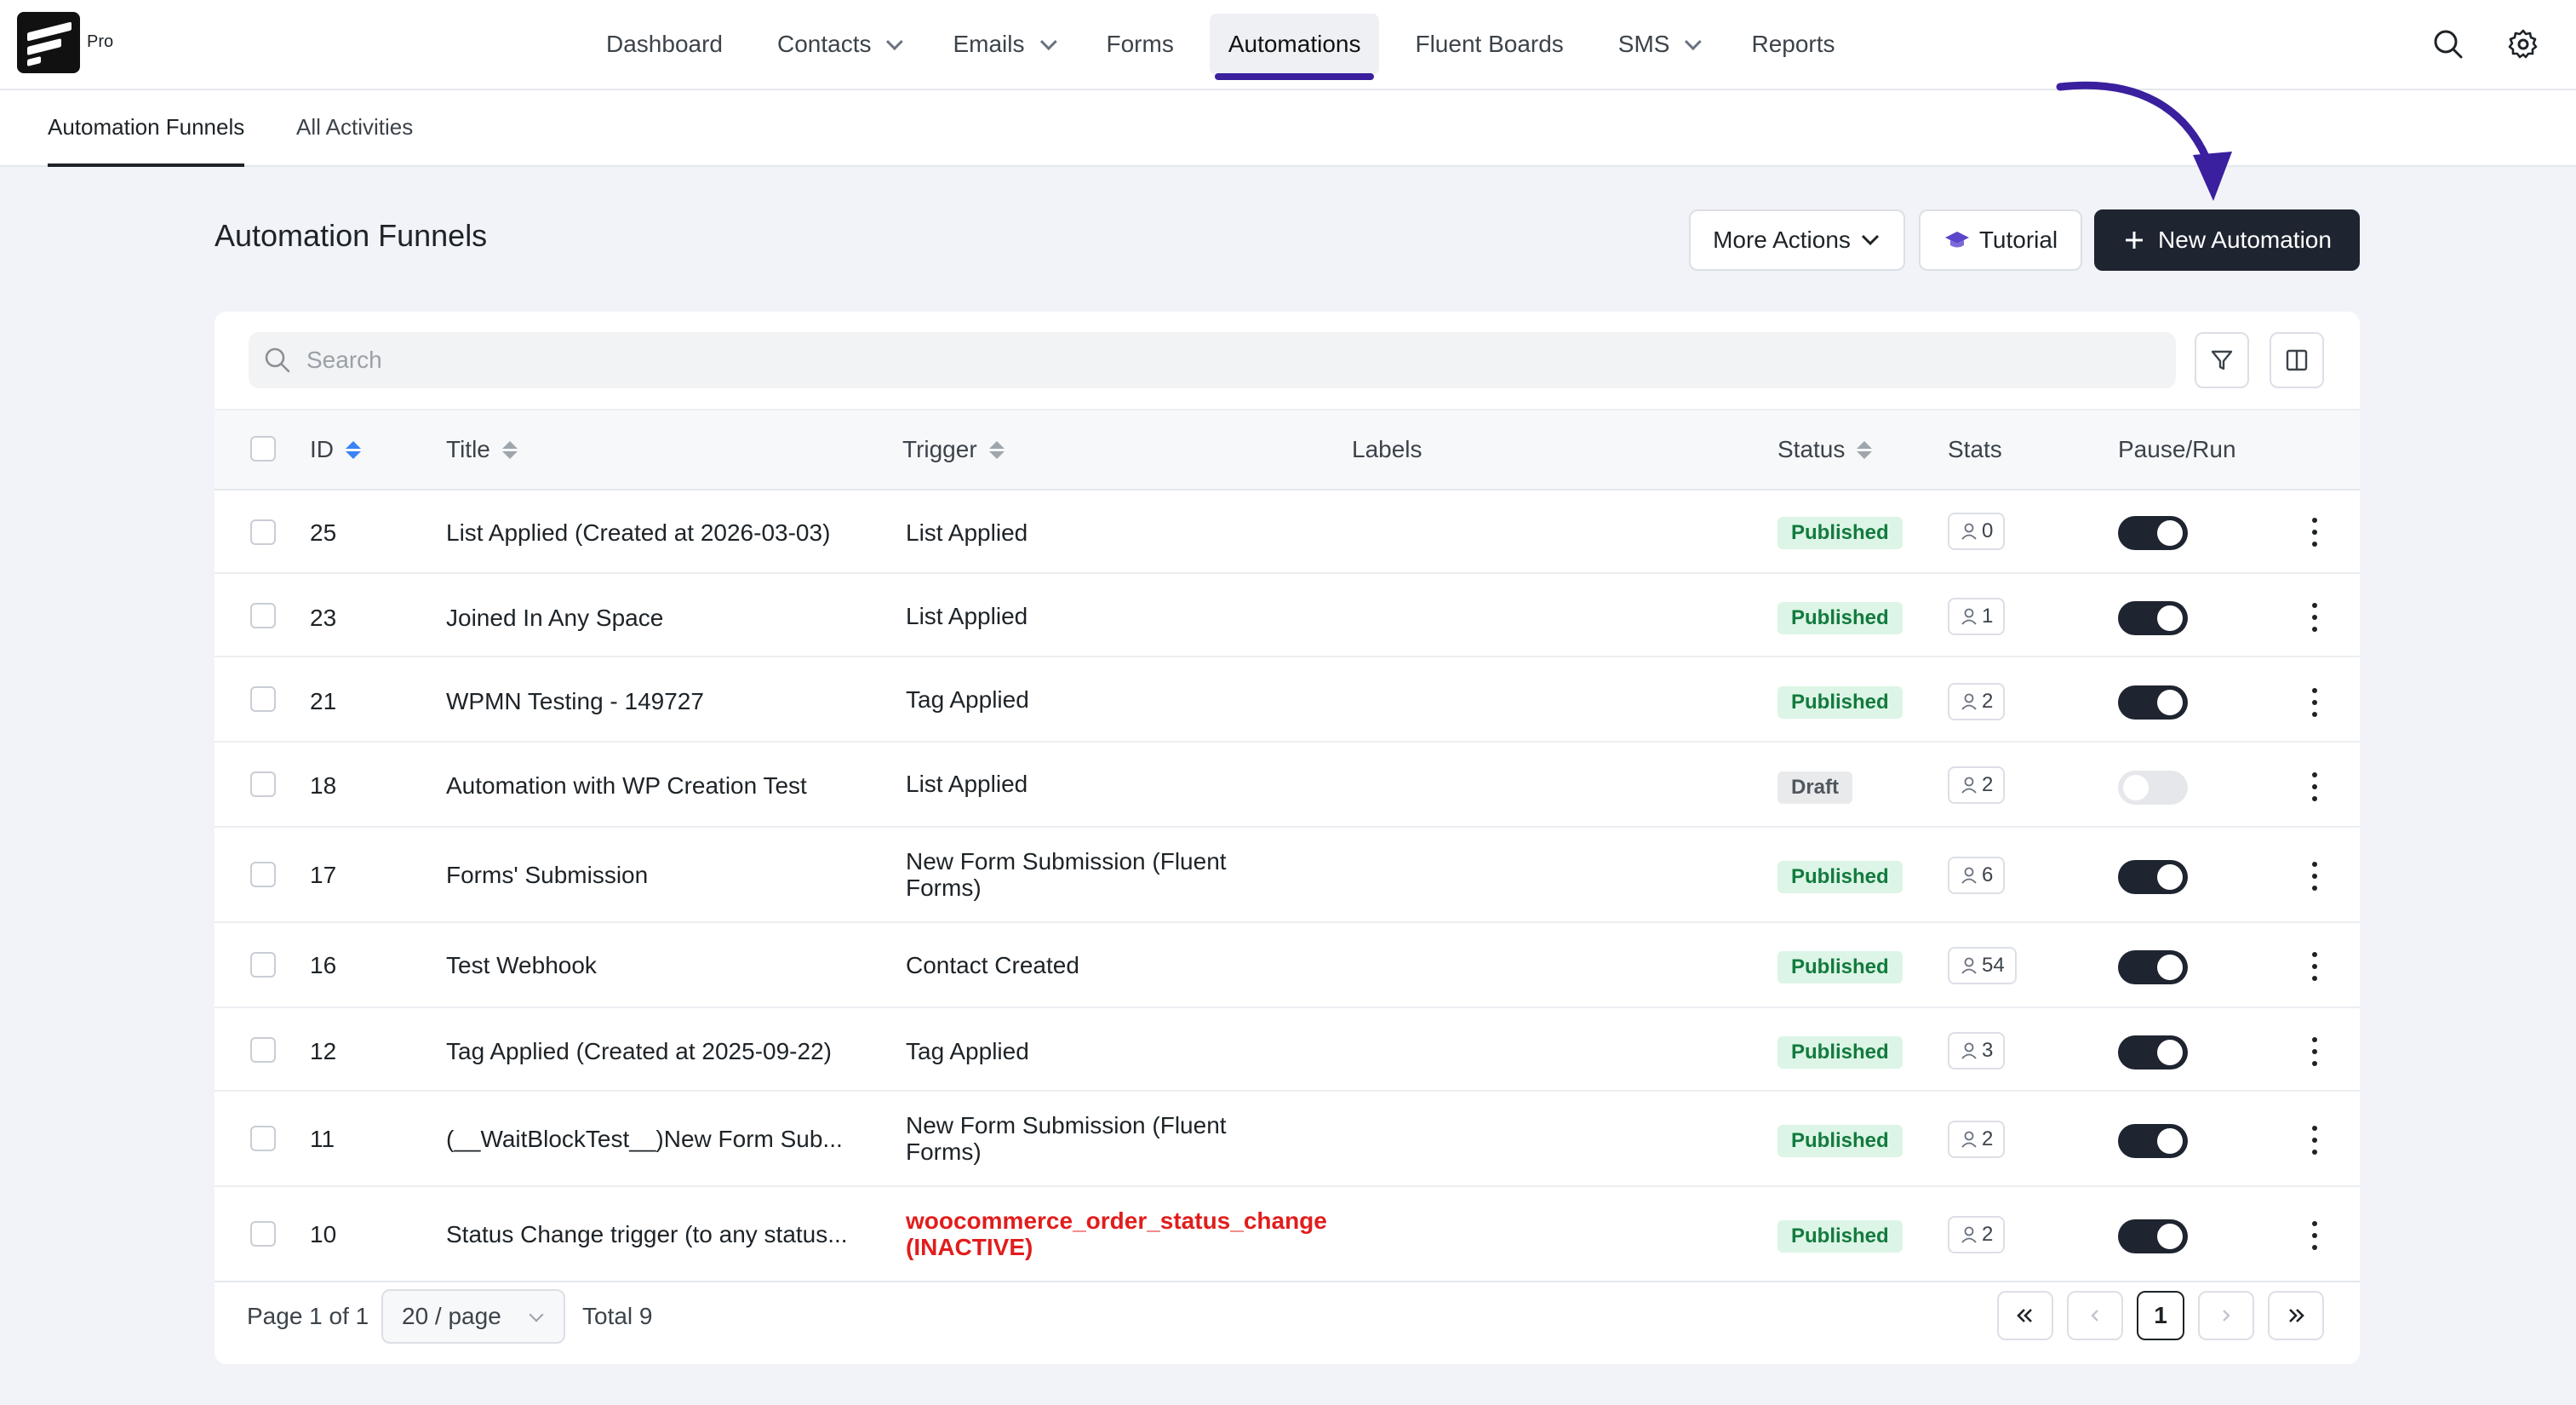 The height and width of the screenshot is (1405, 2576). Describe the element at coordinates (838, 44) in the screenshot. I see `nav-contacts: Contacts` at that location.